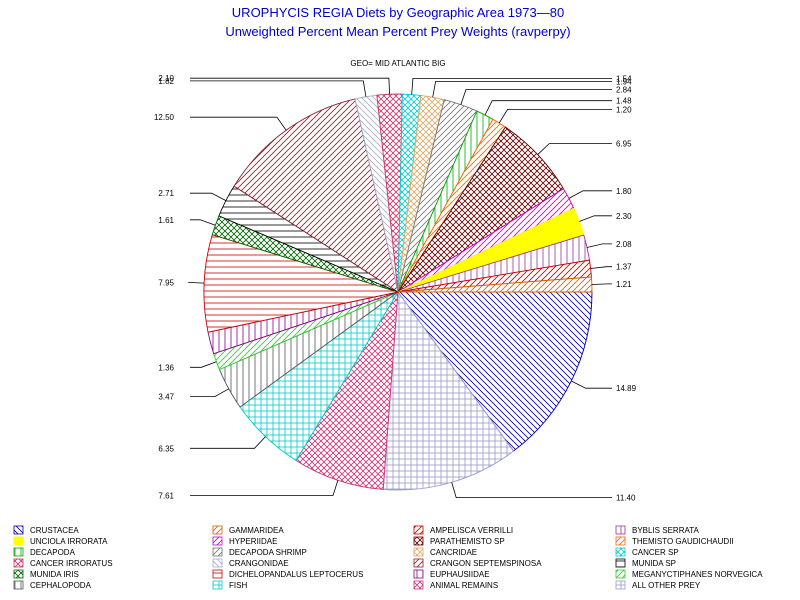 Image resolution: width=800 pixels, height=600 pixels. What do you see at coordinates (296, 574) in the screenshot?
I see `legend-label: DICHELOPANDALUS LEPTOCERUS` at bounding box center [296, 574].